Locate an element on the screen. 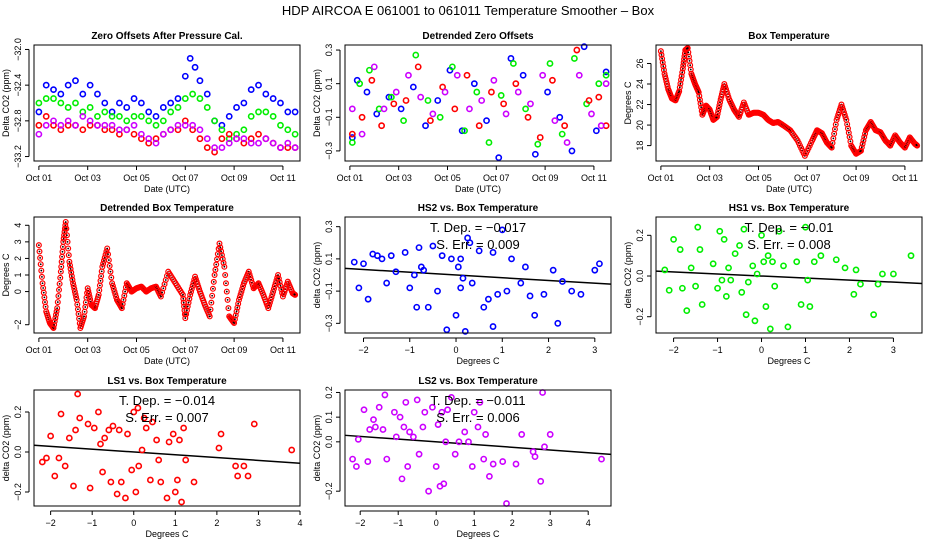 This screenshot has width=936, height=540. panel-title: Zero Offsets After Pressure Cal. is located at coordinates (167, 36).